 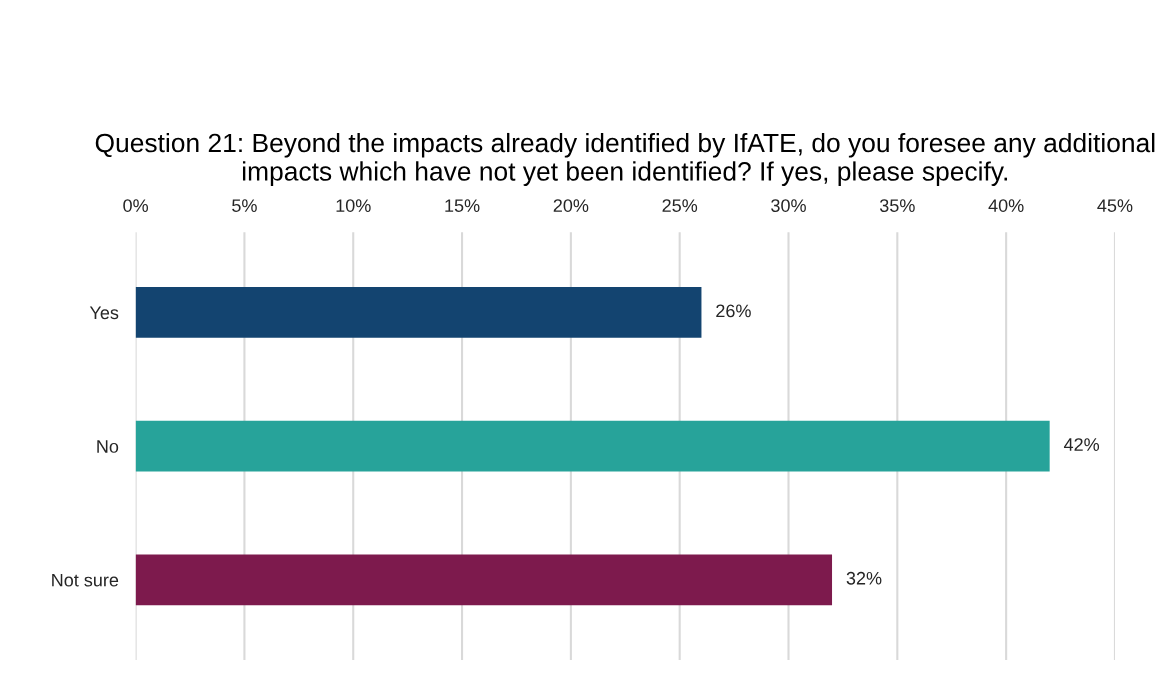 What do you see at coordinates (733, 311) in the screenshot?
I see `data-label: 26%` at bounding box center [733, 311].